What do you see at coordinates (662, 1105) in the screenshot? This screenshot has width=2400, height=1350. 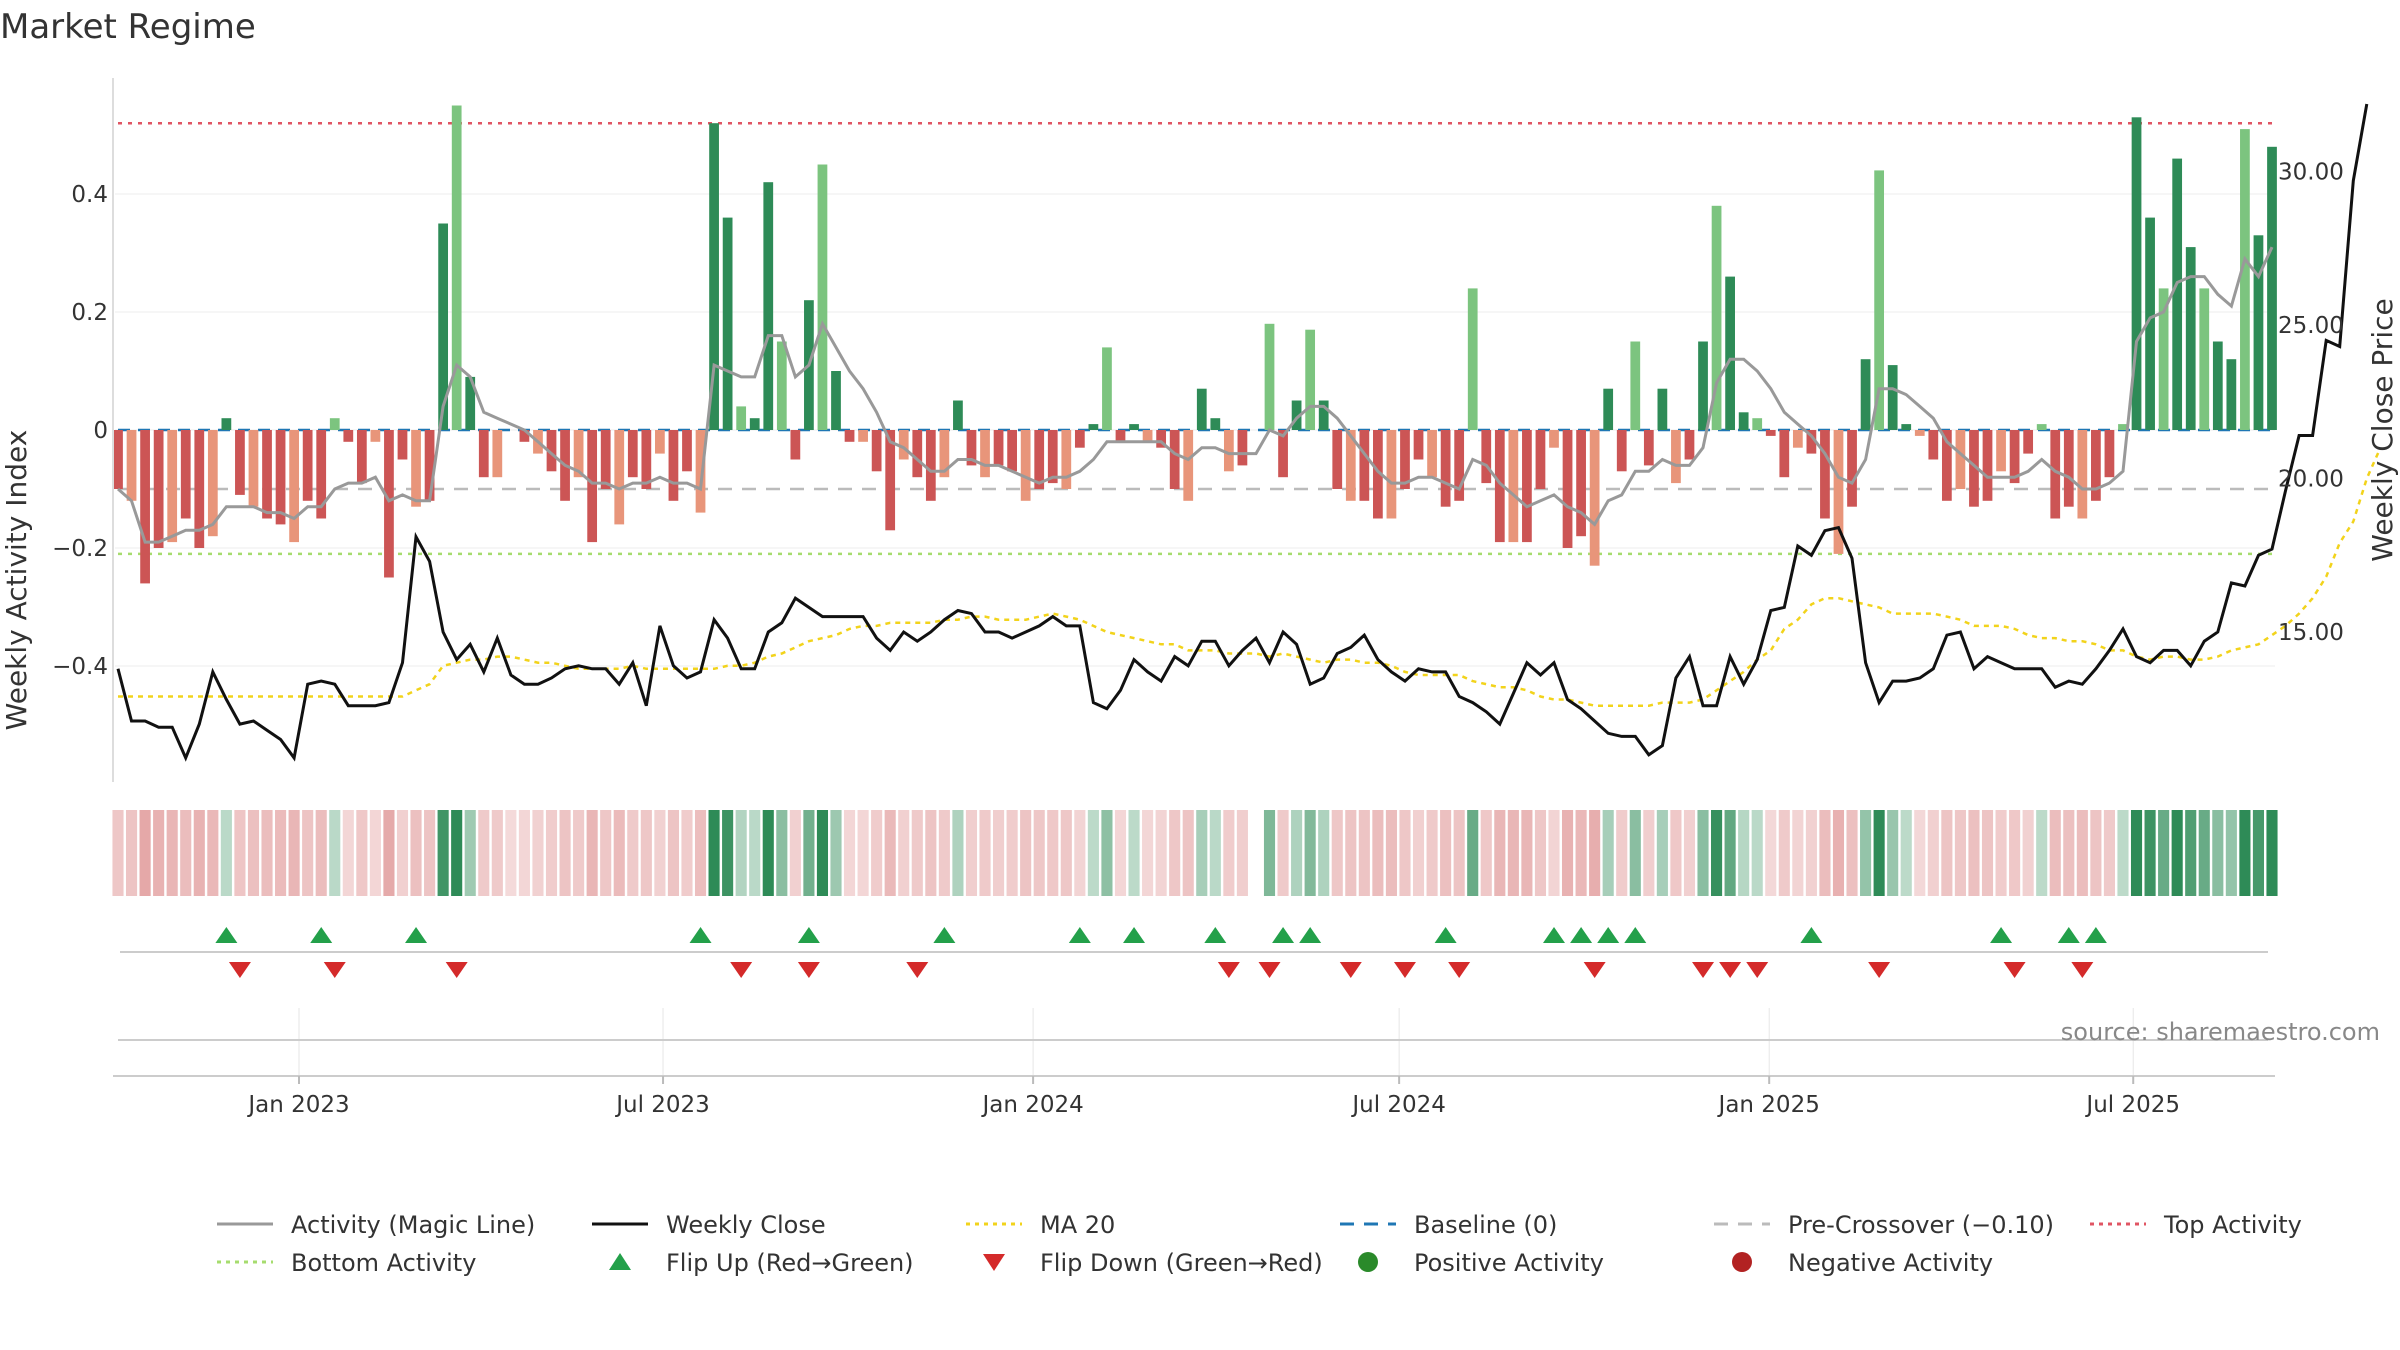 I see `x-tick-label: Jul 2023` at bounding box center [662, 1105].